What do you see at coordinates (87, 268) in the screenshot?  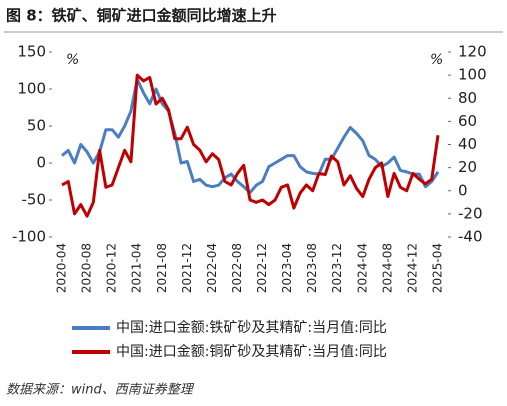 I see `x-tick-label: 2020-08` at bounding box center [87, 268].